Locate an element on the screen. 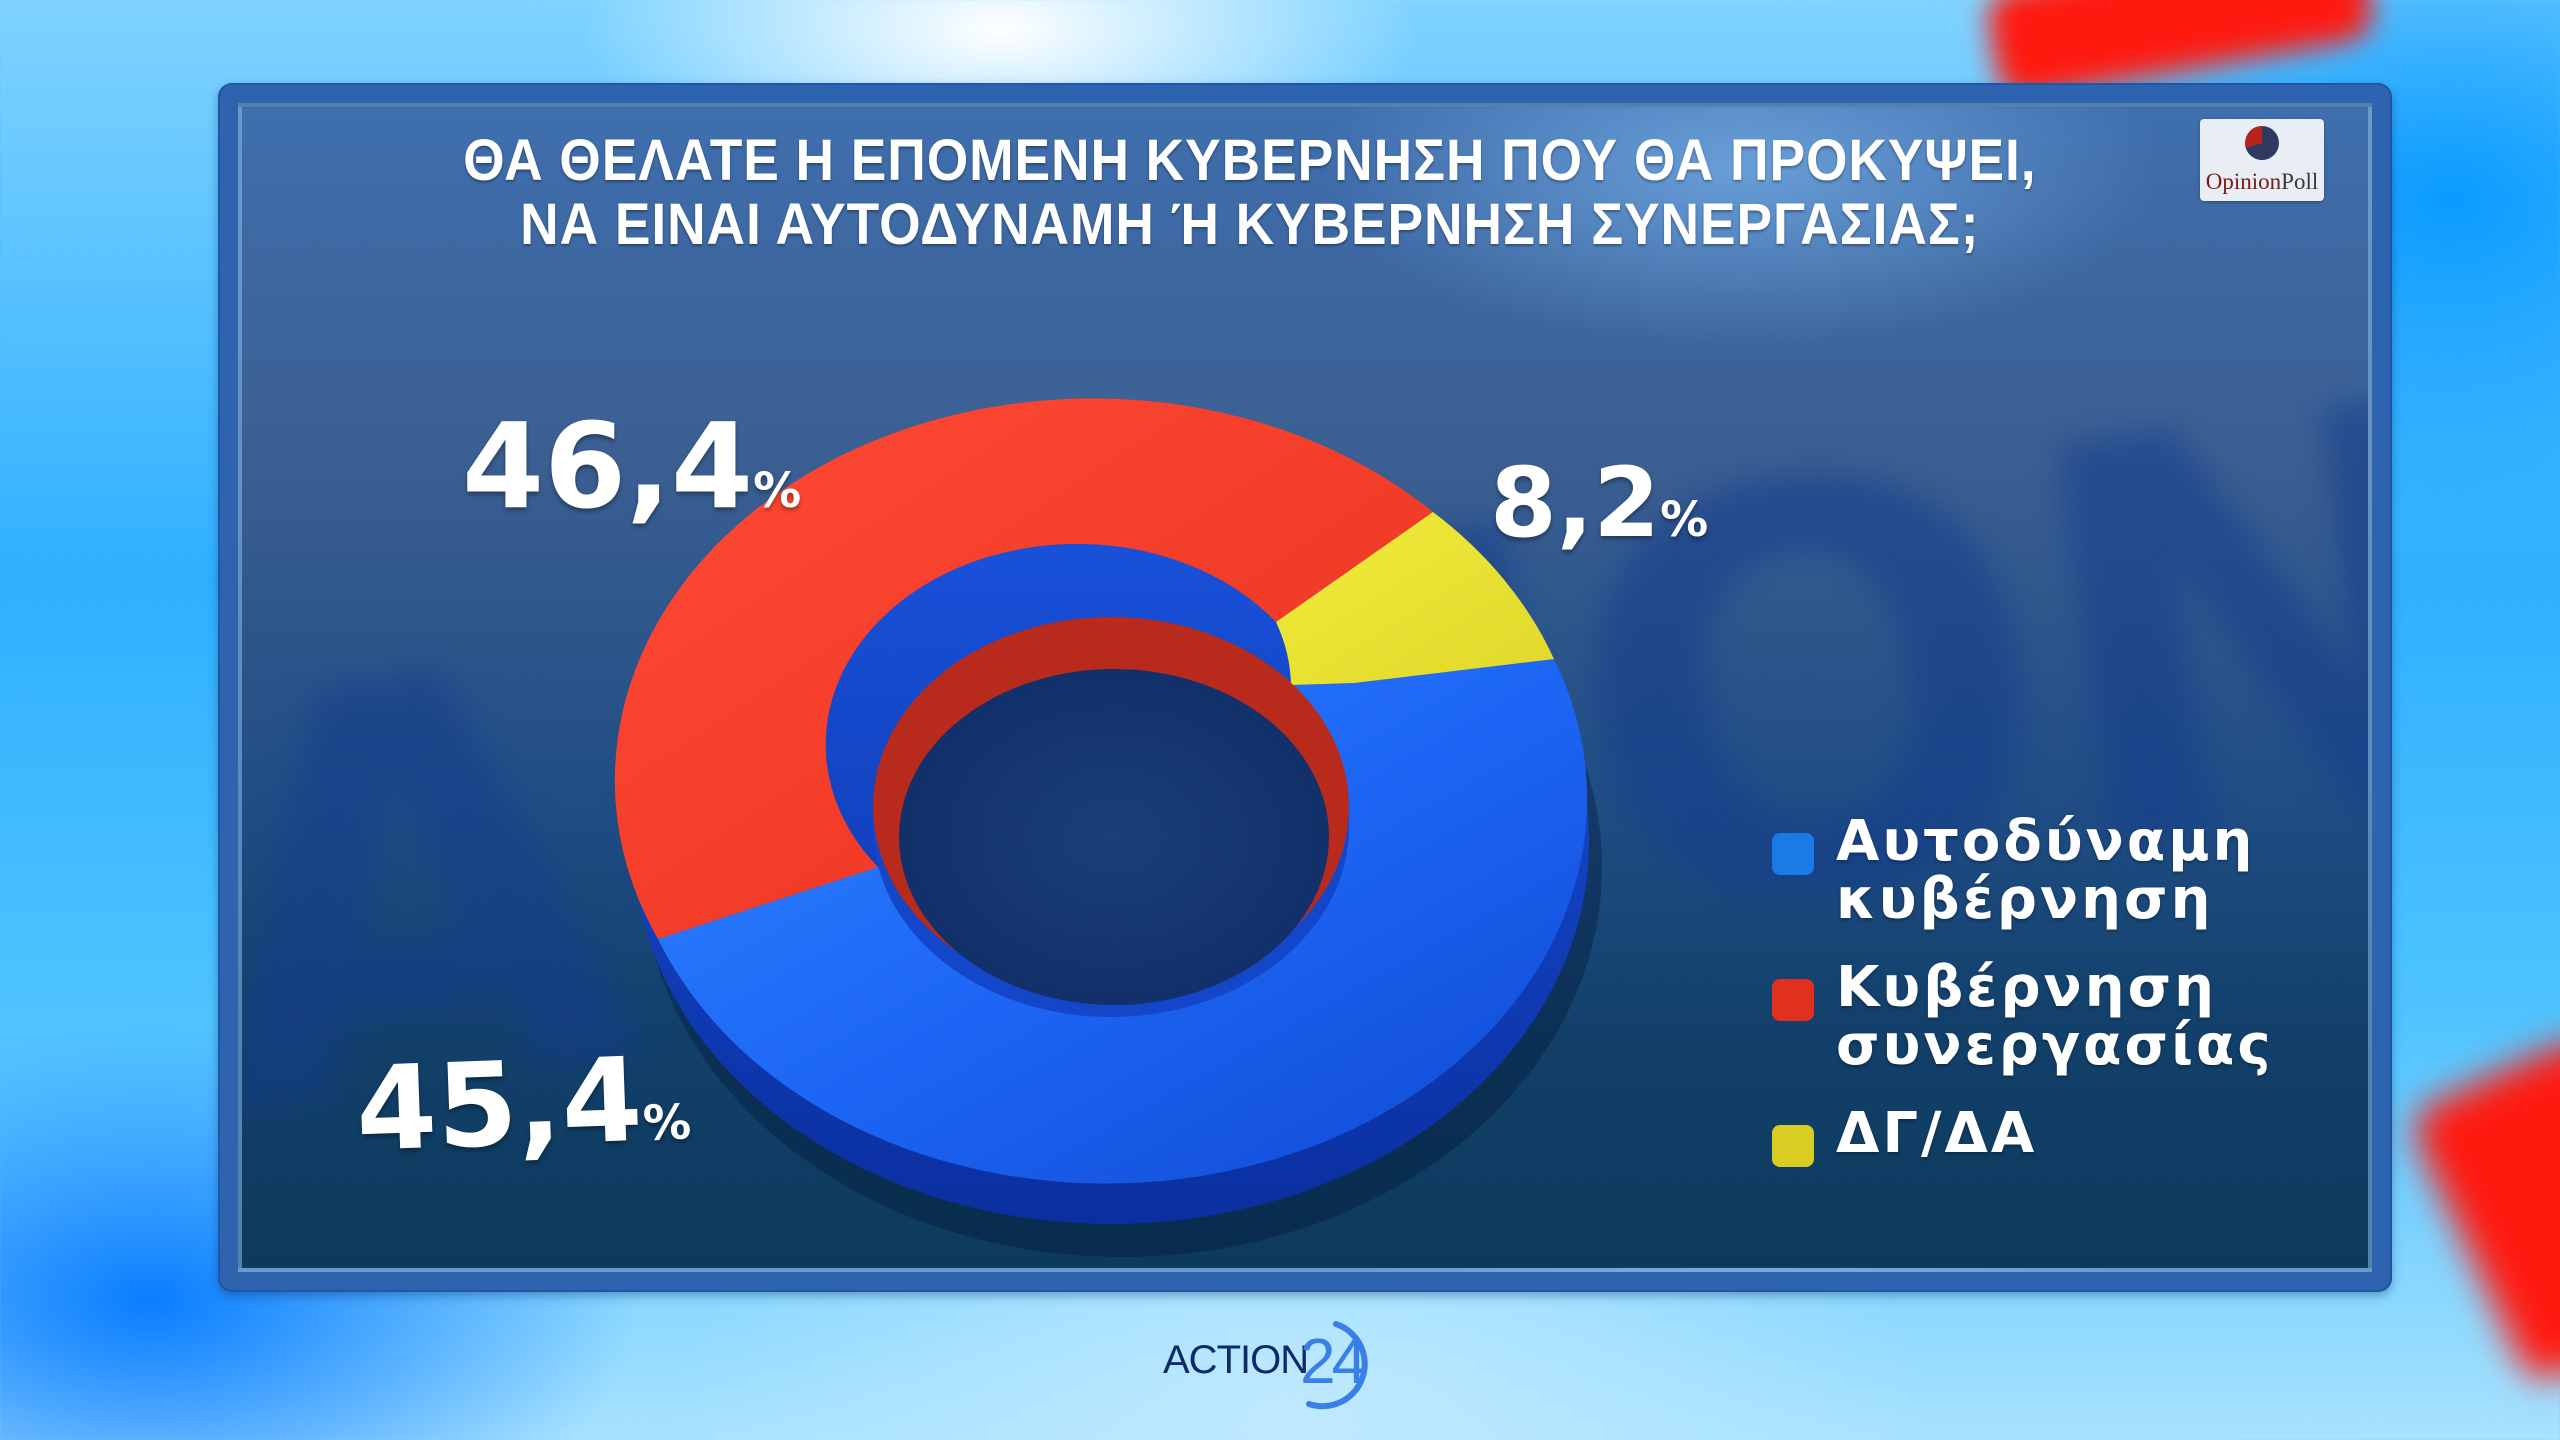 The width and height of the screenshot is (2560, 1440). legend-label-line1: Αυτοδύναμη is located at coordinates (2046, 841).